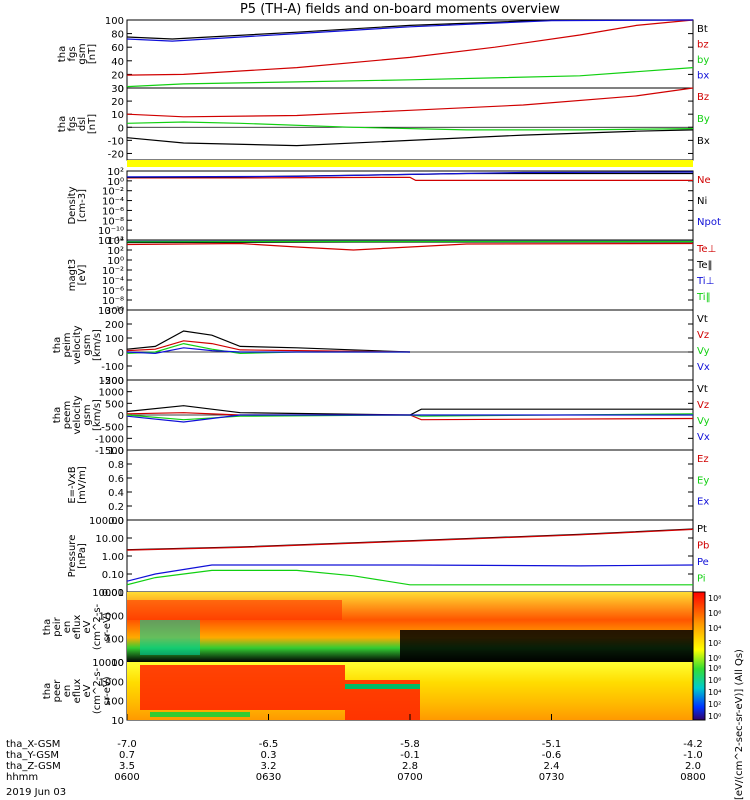 The width and height of the screenshot is (750, 800). I want to click on panel-fgs_mag: 0 20 40 60 80 100 tha fgs gsm [nT] Bt bz by bx, so click(383, 55).